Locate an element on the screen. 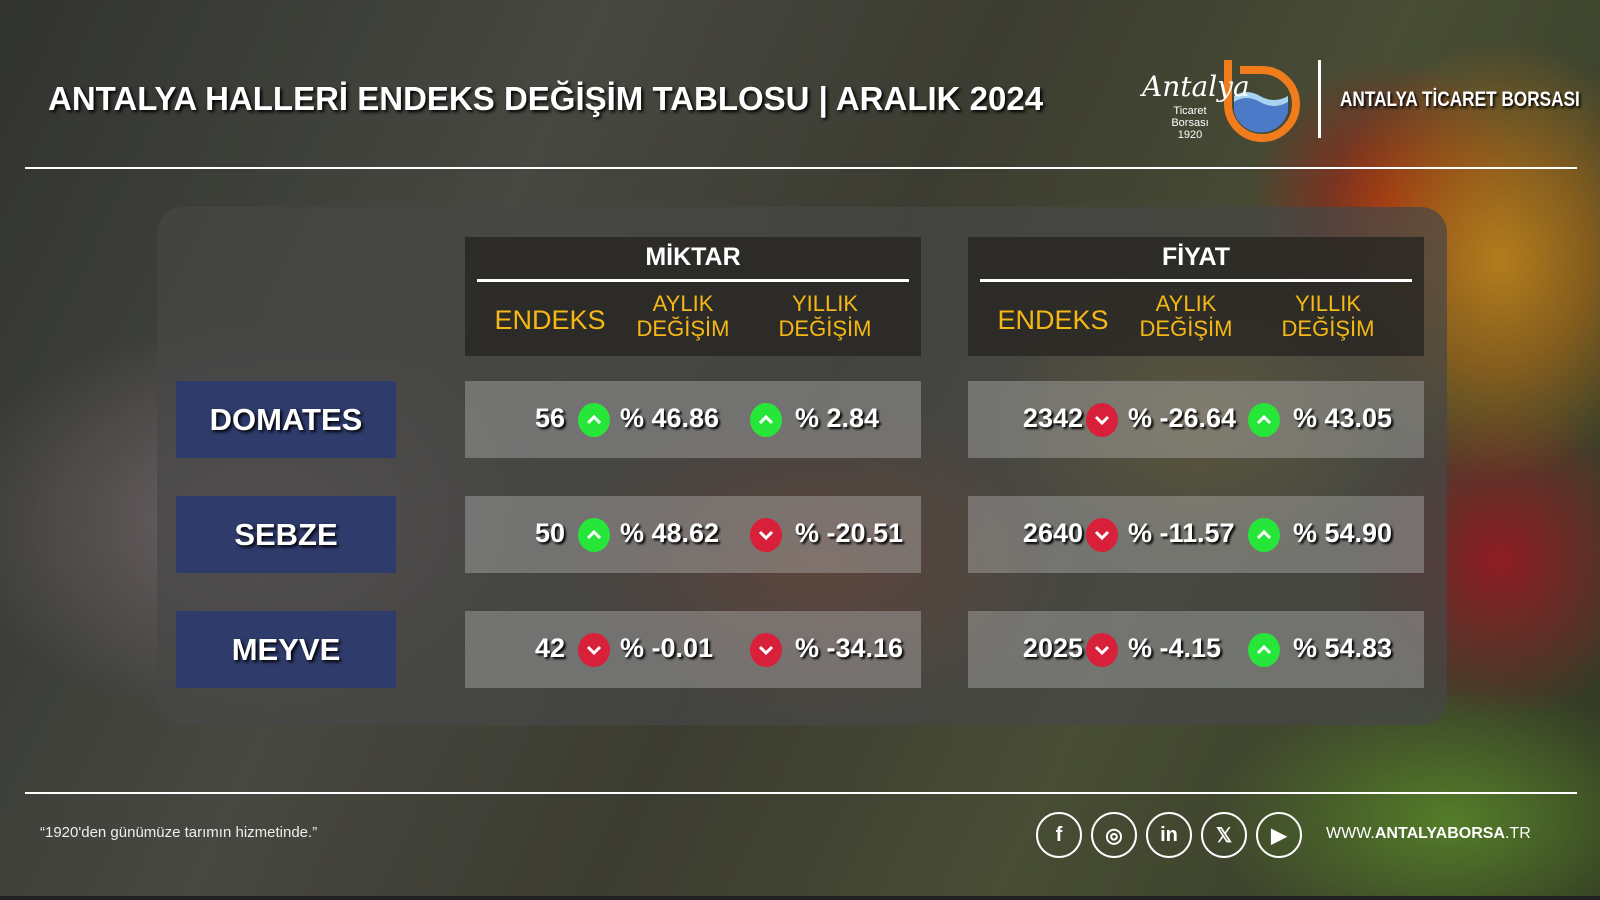 This screenshot has width=1600, height=900. x-icon: 𝕏 is located at coordinates (1224, 835).